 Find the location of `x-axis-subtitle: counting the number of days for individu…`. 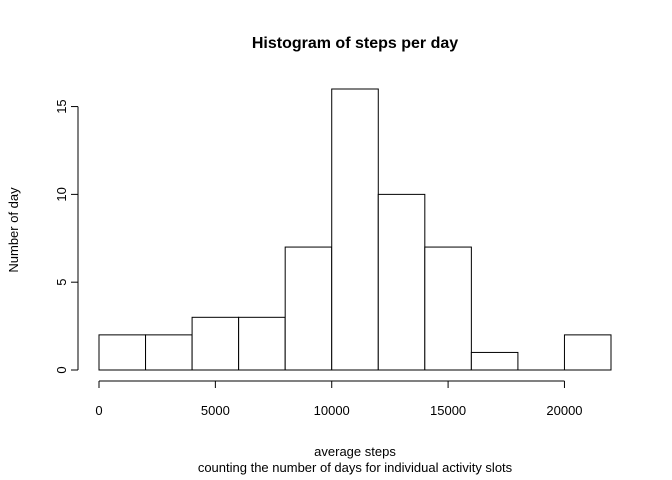

x-axis-subtitle: counting the number of days for individu… is located at coordinates (355, 467).